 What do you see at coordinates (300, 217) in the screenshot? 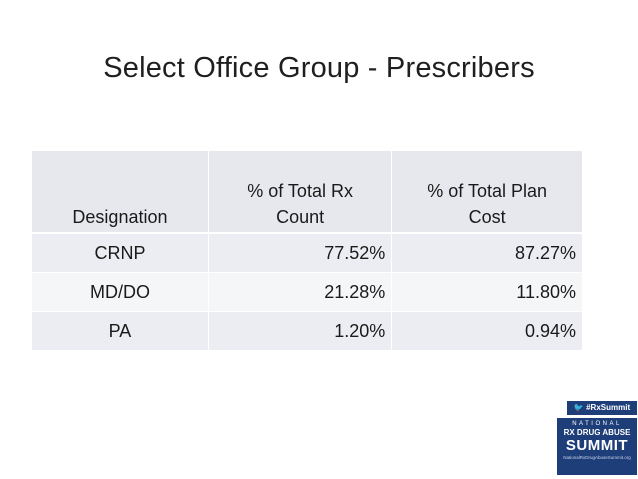
I see `header-rx-count-line2: Count` at bounding box center [300, 217].